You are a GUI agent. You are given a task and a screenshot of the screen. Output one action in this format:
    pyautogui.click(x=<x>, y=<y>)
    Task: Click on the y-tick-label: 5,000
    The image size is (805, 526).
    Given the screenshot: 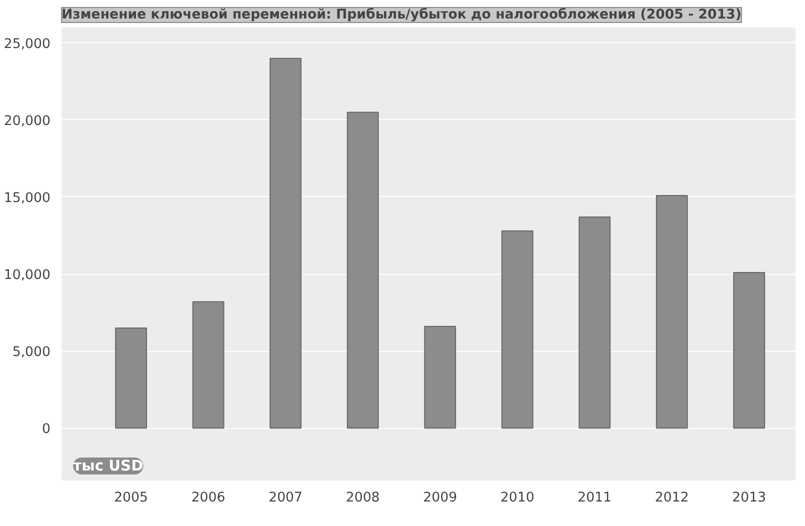 What is the action you would take?
    pyautogui.click(x=31, y=352)
    